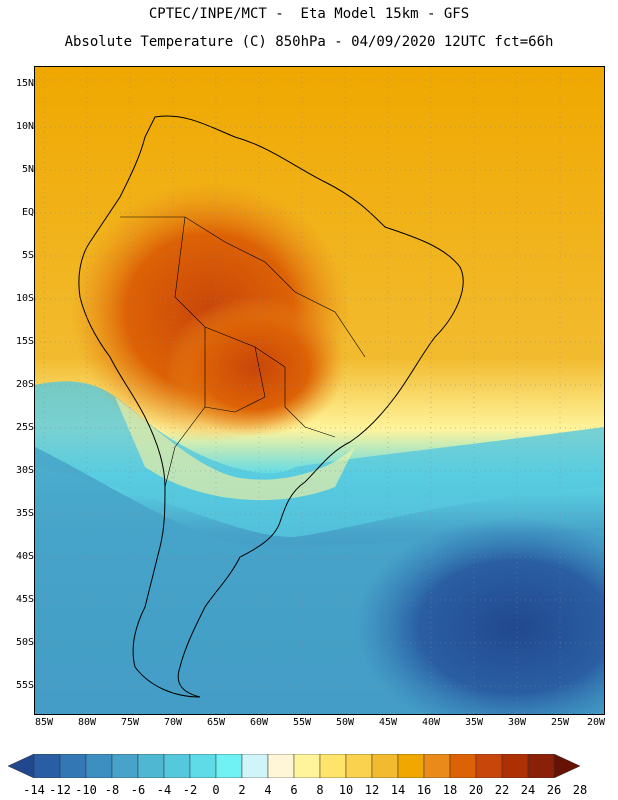 This screenshot has height=800, width=618. I want to click on lon-label-35w: 35W, so click(474, 722).